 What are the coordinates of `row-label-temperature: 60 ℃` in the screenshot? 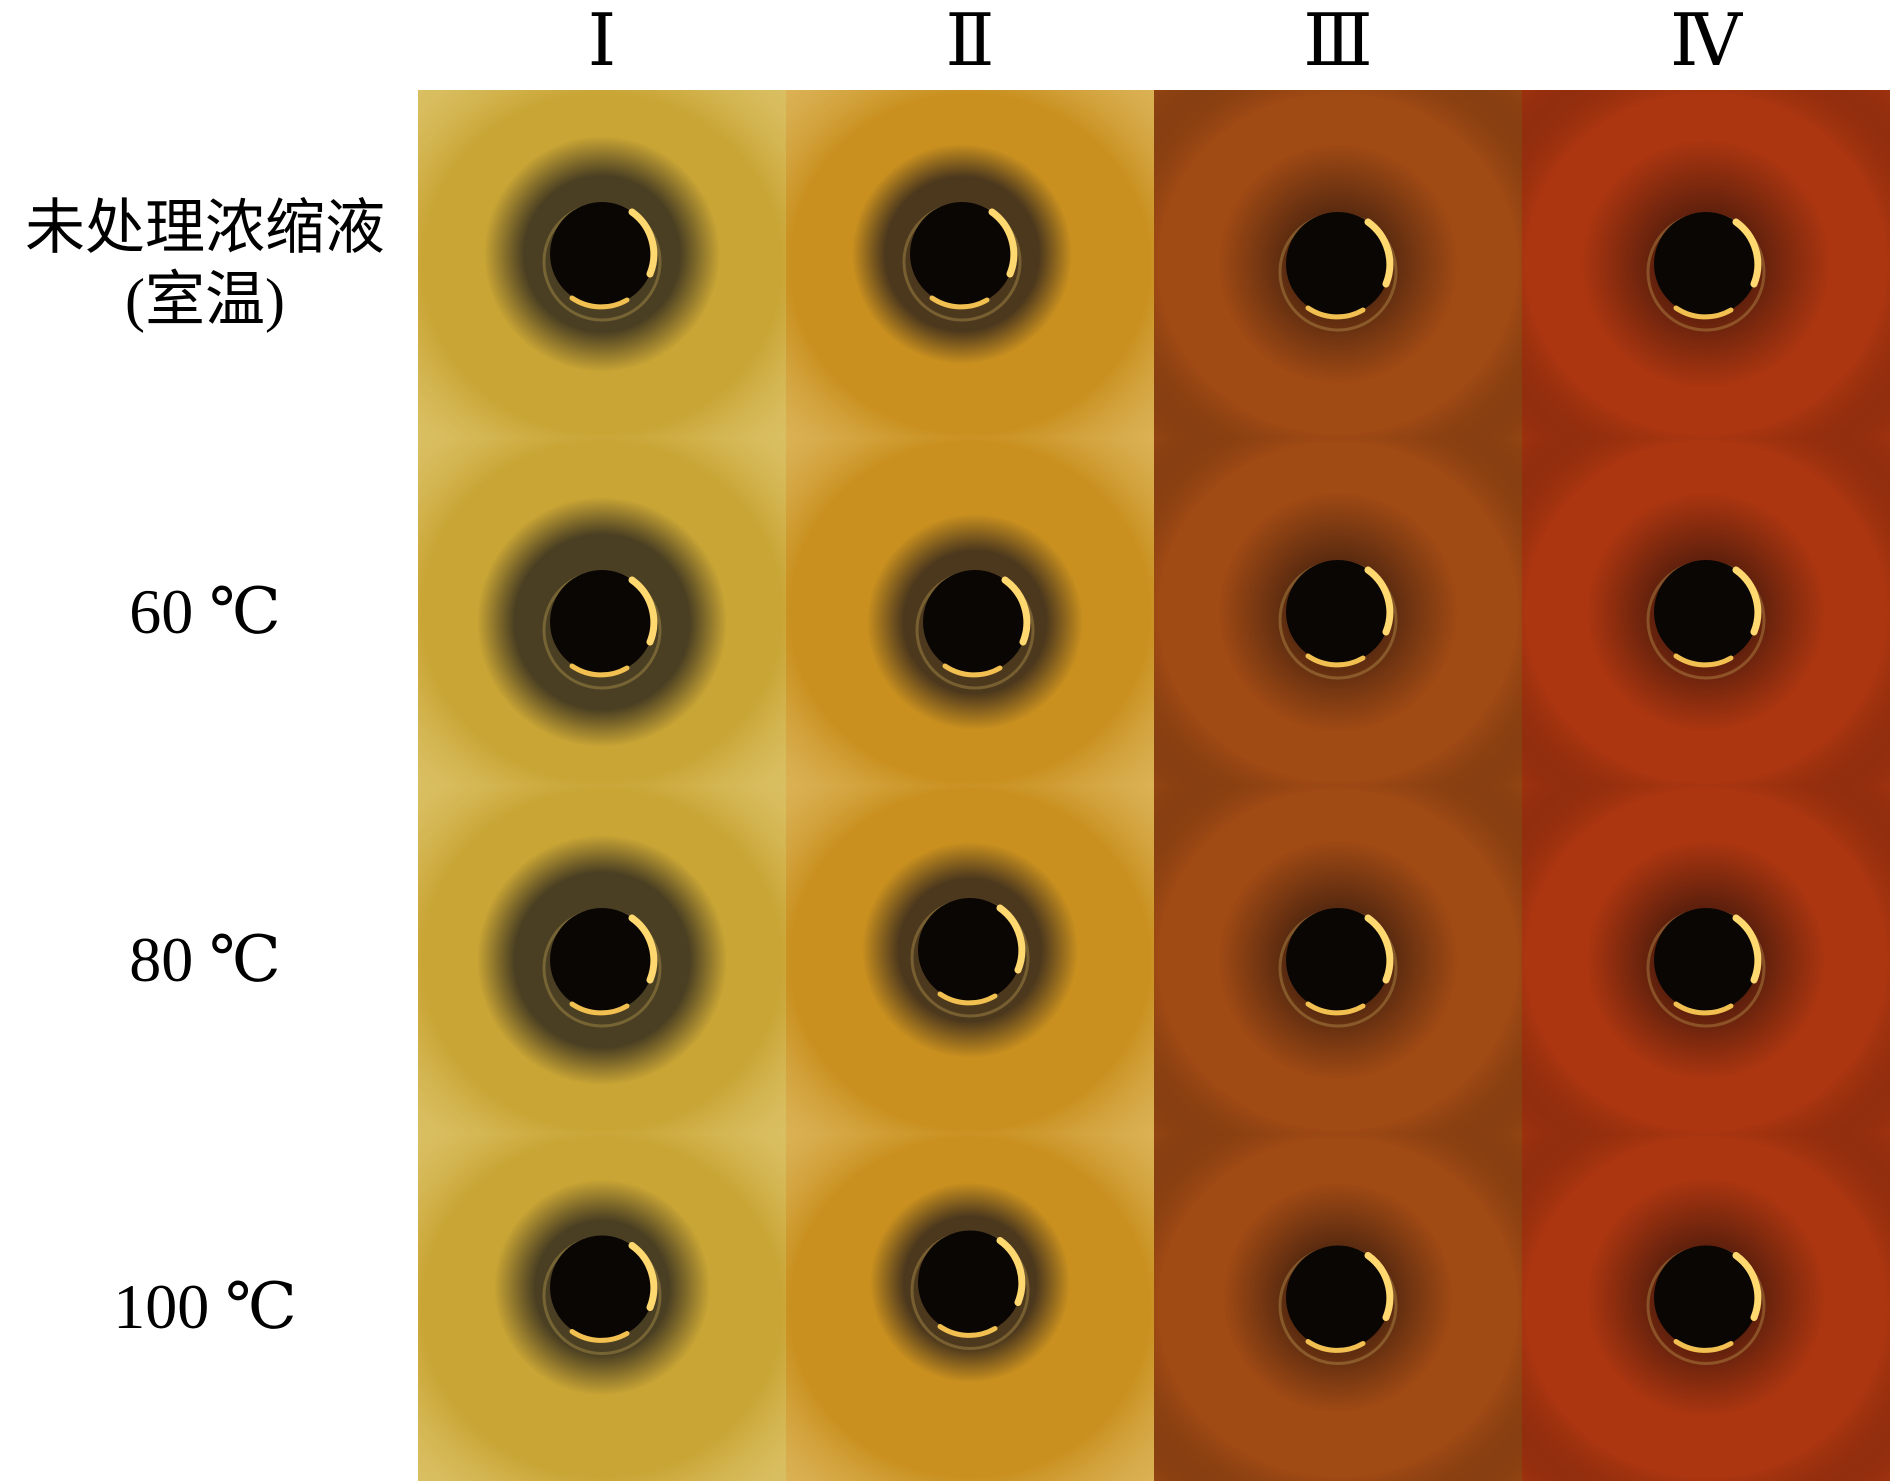 It's located at (205, 611).